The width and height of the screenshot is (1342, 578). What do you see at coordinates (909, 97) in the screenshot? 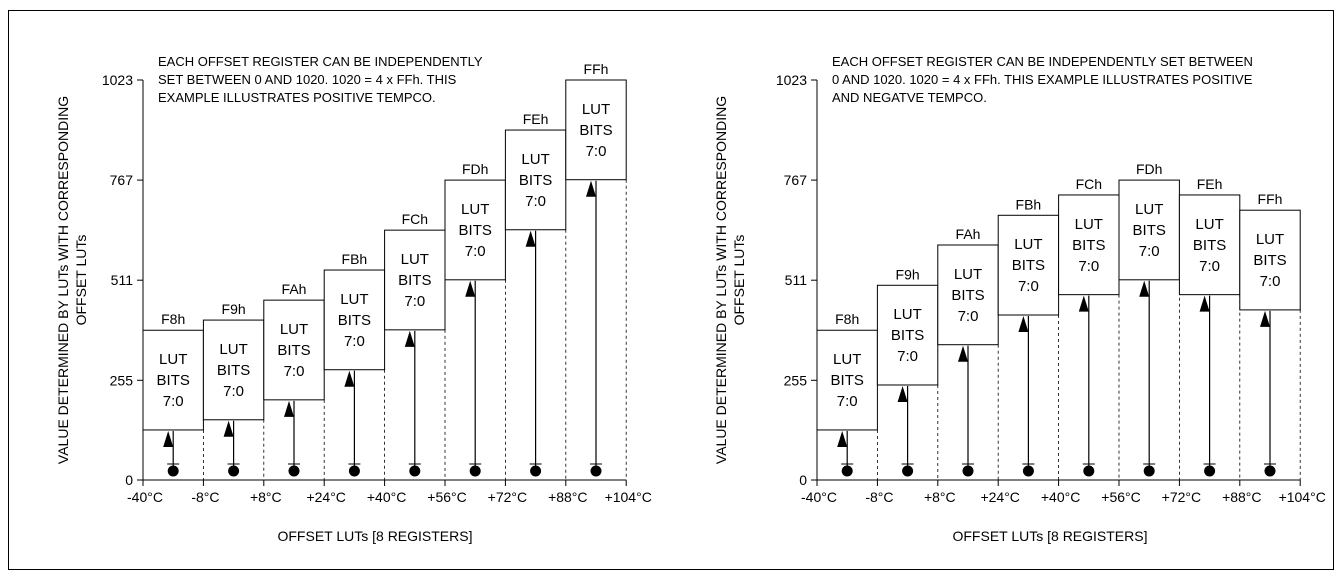
I see `note-line: AND NEGATVE TEMPCO.` at bounding box center [909, 97].